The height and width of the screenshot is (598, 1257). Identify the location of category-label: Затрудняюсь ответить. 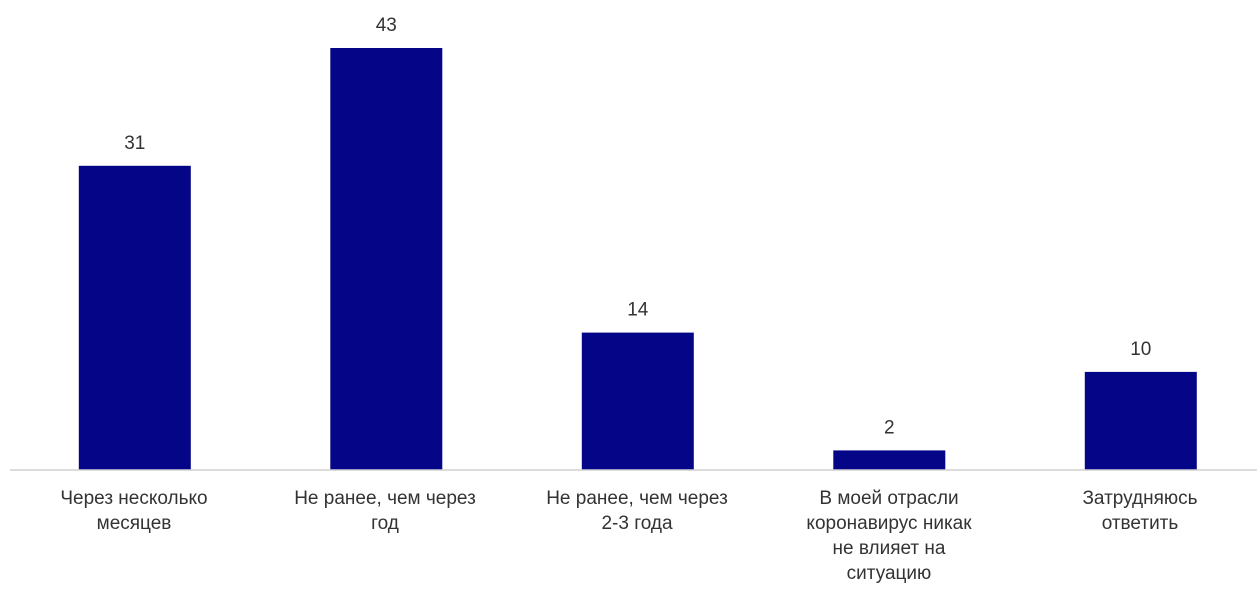
(1140, 511).